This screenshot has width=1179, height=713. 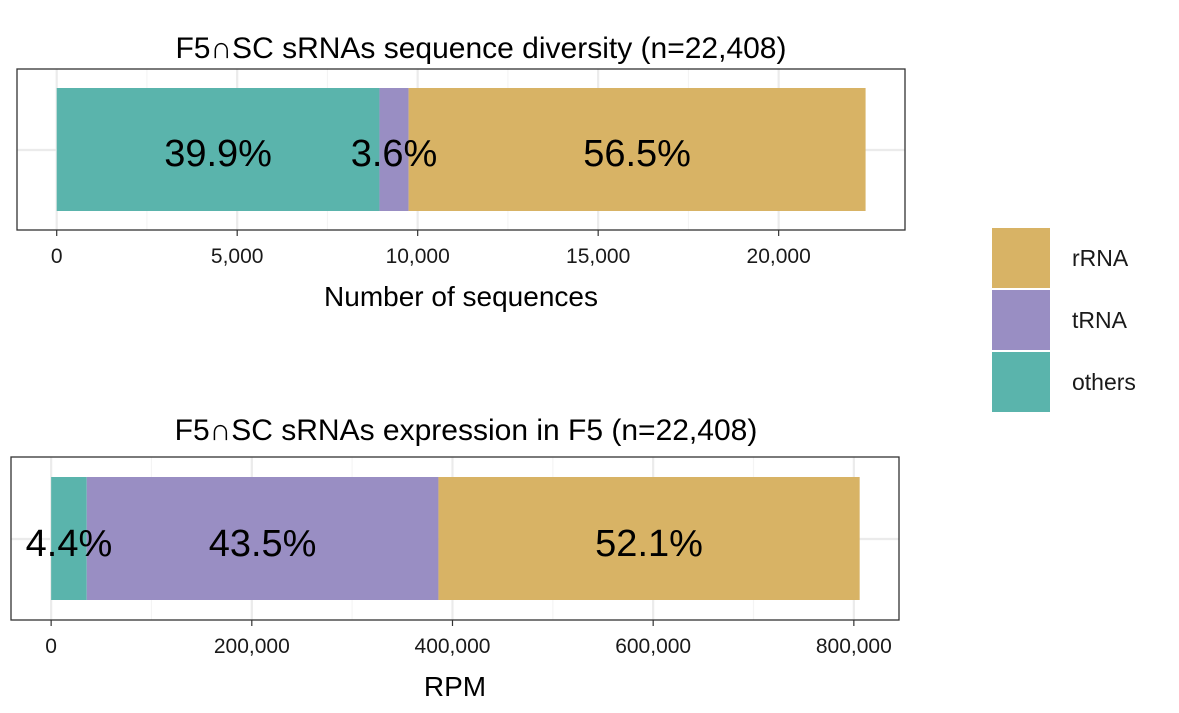 I want to click on diversity-x-axis-label: Number of sequences, so click(x=461, y=296).